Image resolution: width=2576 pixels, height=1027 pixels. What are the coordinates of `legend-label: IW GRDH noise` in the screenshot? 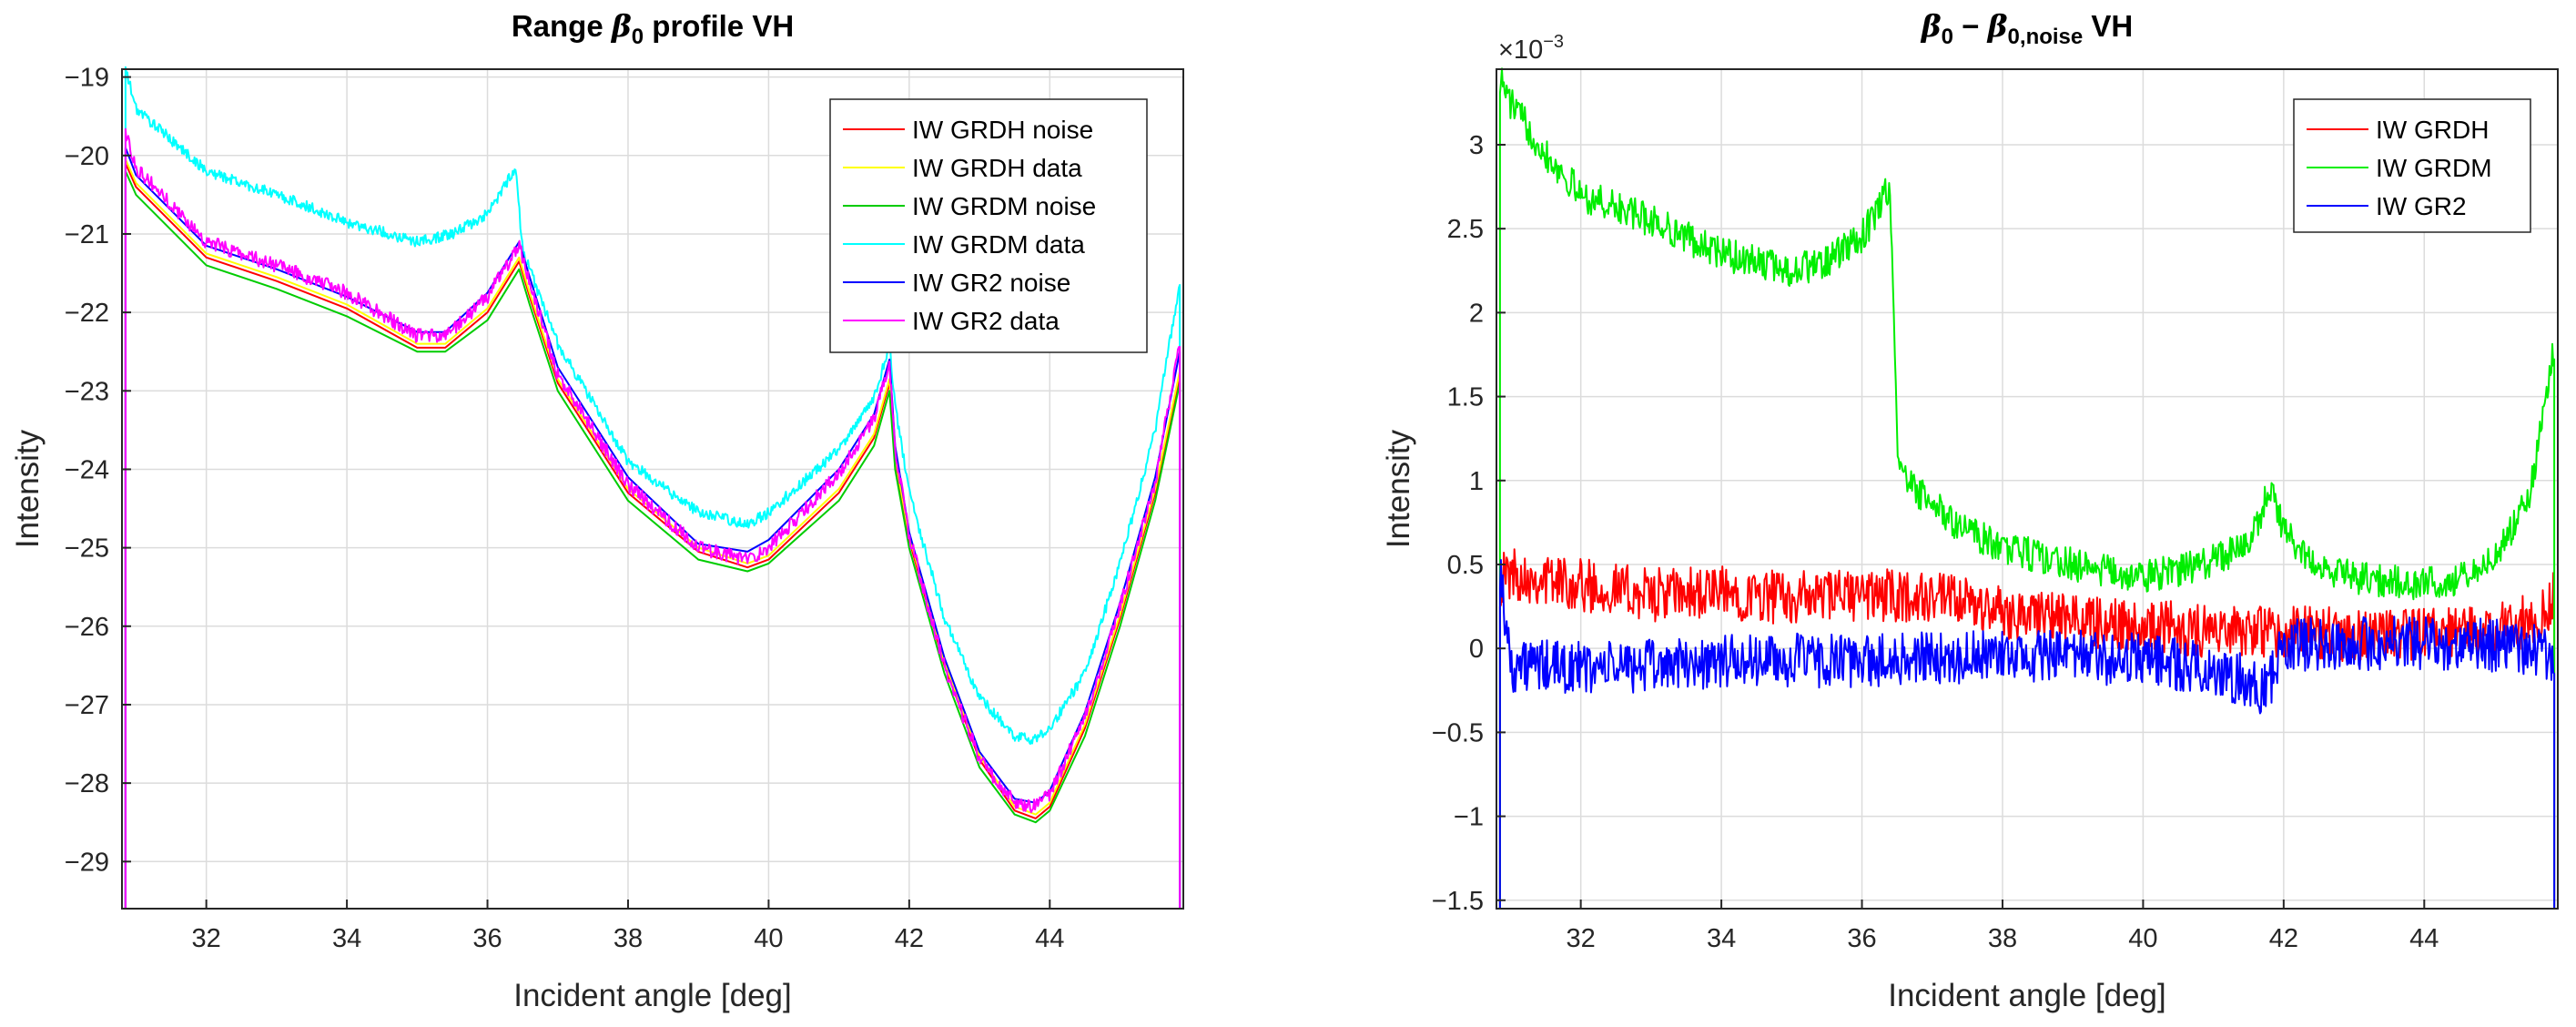 It's located at (1003, 130).